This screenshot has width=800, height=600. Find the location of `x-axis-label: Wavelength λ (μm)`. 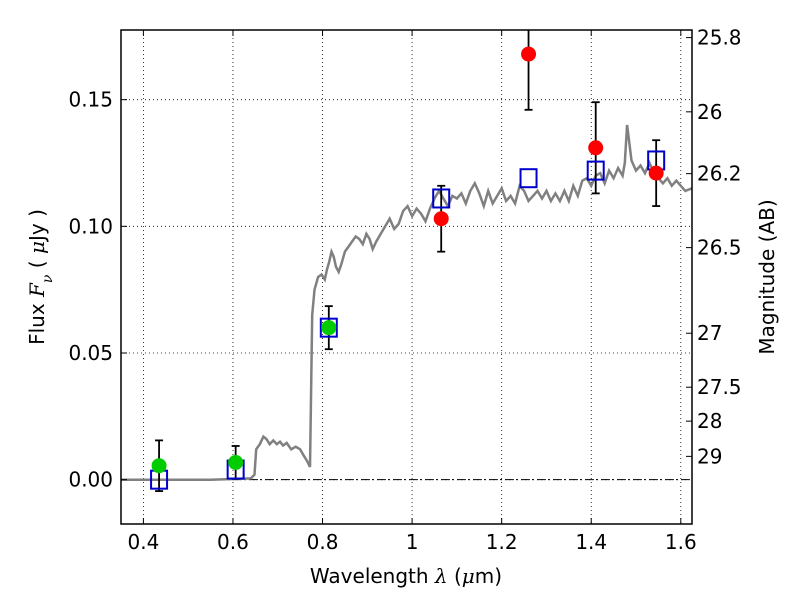

x-axis-label: Wavelength λ (μm) is located at coordinates (406, 576).